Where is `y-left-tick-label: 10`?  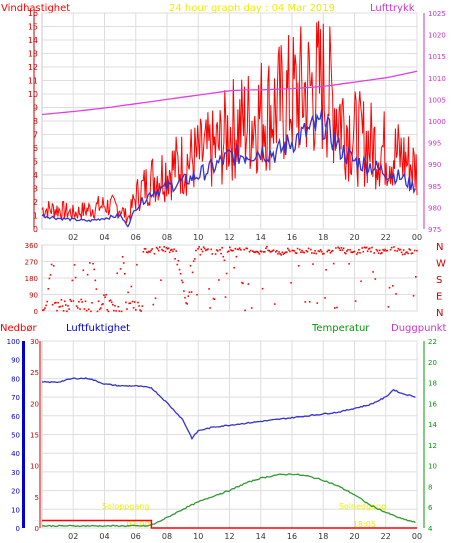 y-left-tick-label: 10 is located at coordinates (33, 94).